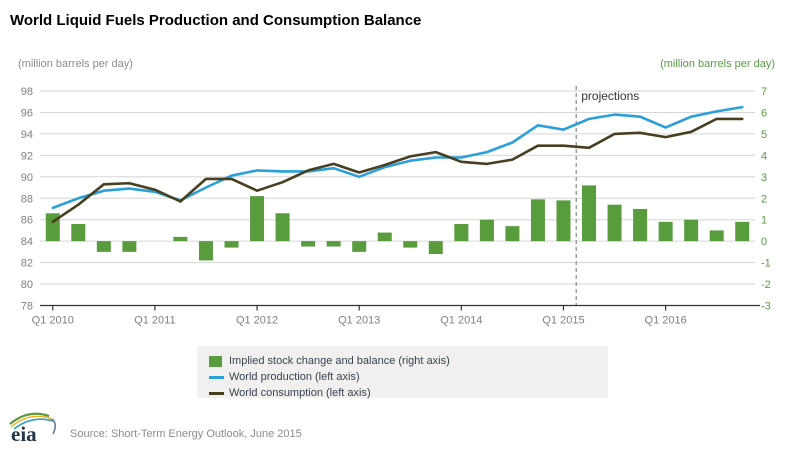 The width and height of the screenshot is (800, 450). Describe the element at coordinates (764, 199) in the screenshot. I see `right-axis-tick-label: 2` at that location.